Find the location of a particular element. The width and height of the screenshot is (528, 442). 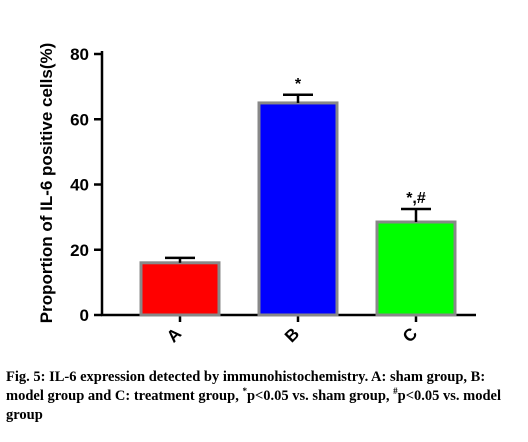

significance-label-C: *,# is located at coordinates (416, 198).